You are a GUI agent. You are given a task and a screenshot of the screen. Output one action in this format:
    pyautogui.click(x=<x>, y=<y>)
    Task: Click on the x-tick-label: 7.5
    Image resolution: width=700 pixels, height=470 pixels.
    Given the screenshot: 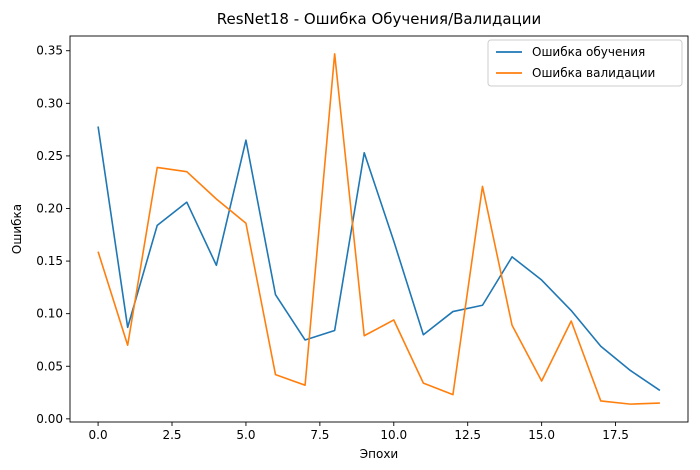 What is the action you would take?
    pyautogui.click(x=319, y=435)
    